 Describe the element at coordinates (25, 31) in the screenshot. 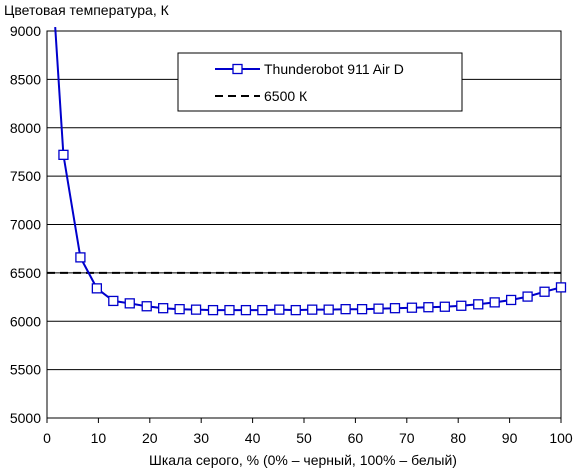

I see `y-tick-label: 9000` at that location.